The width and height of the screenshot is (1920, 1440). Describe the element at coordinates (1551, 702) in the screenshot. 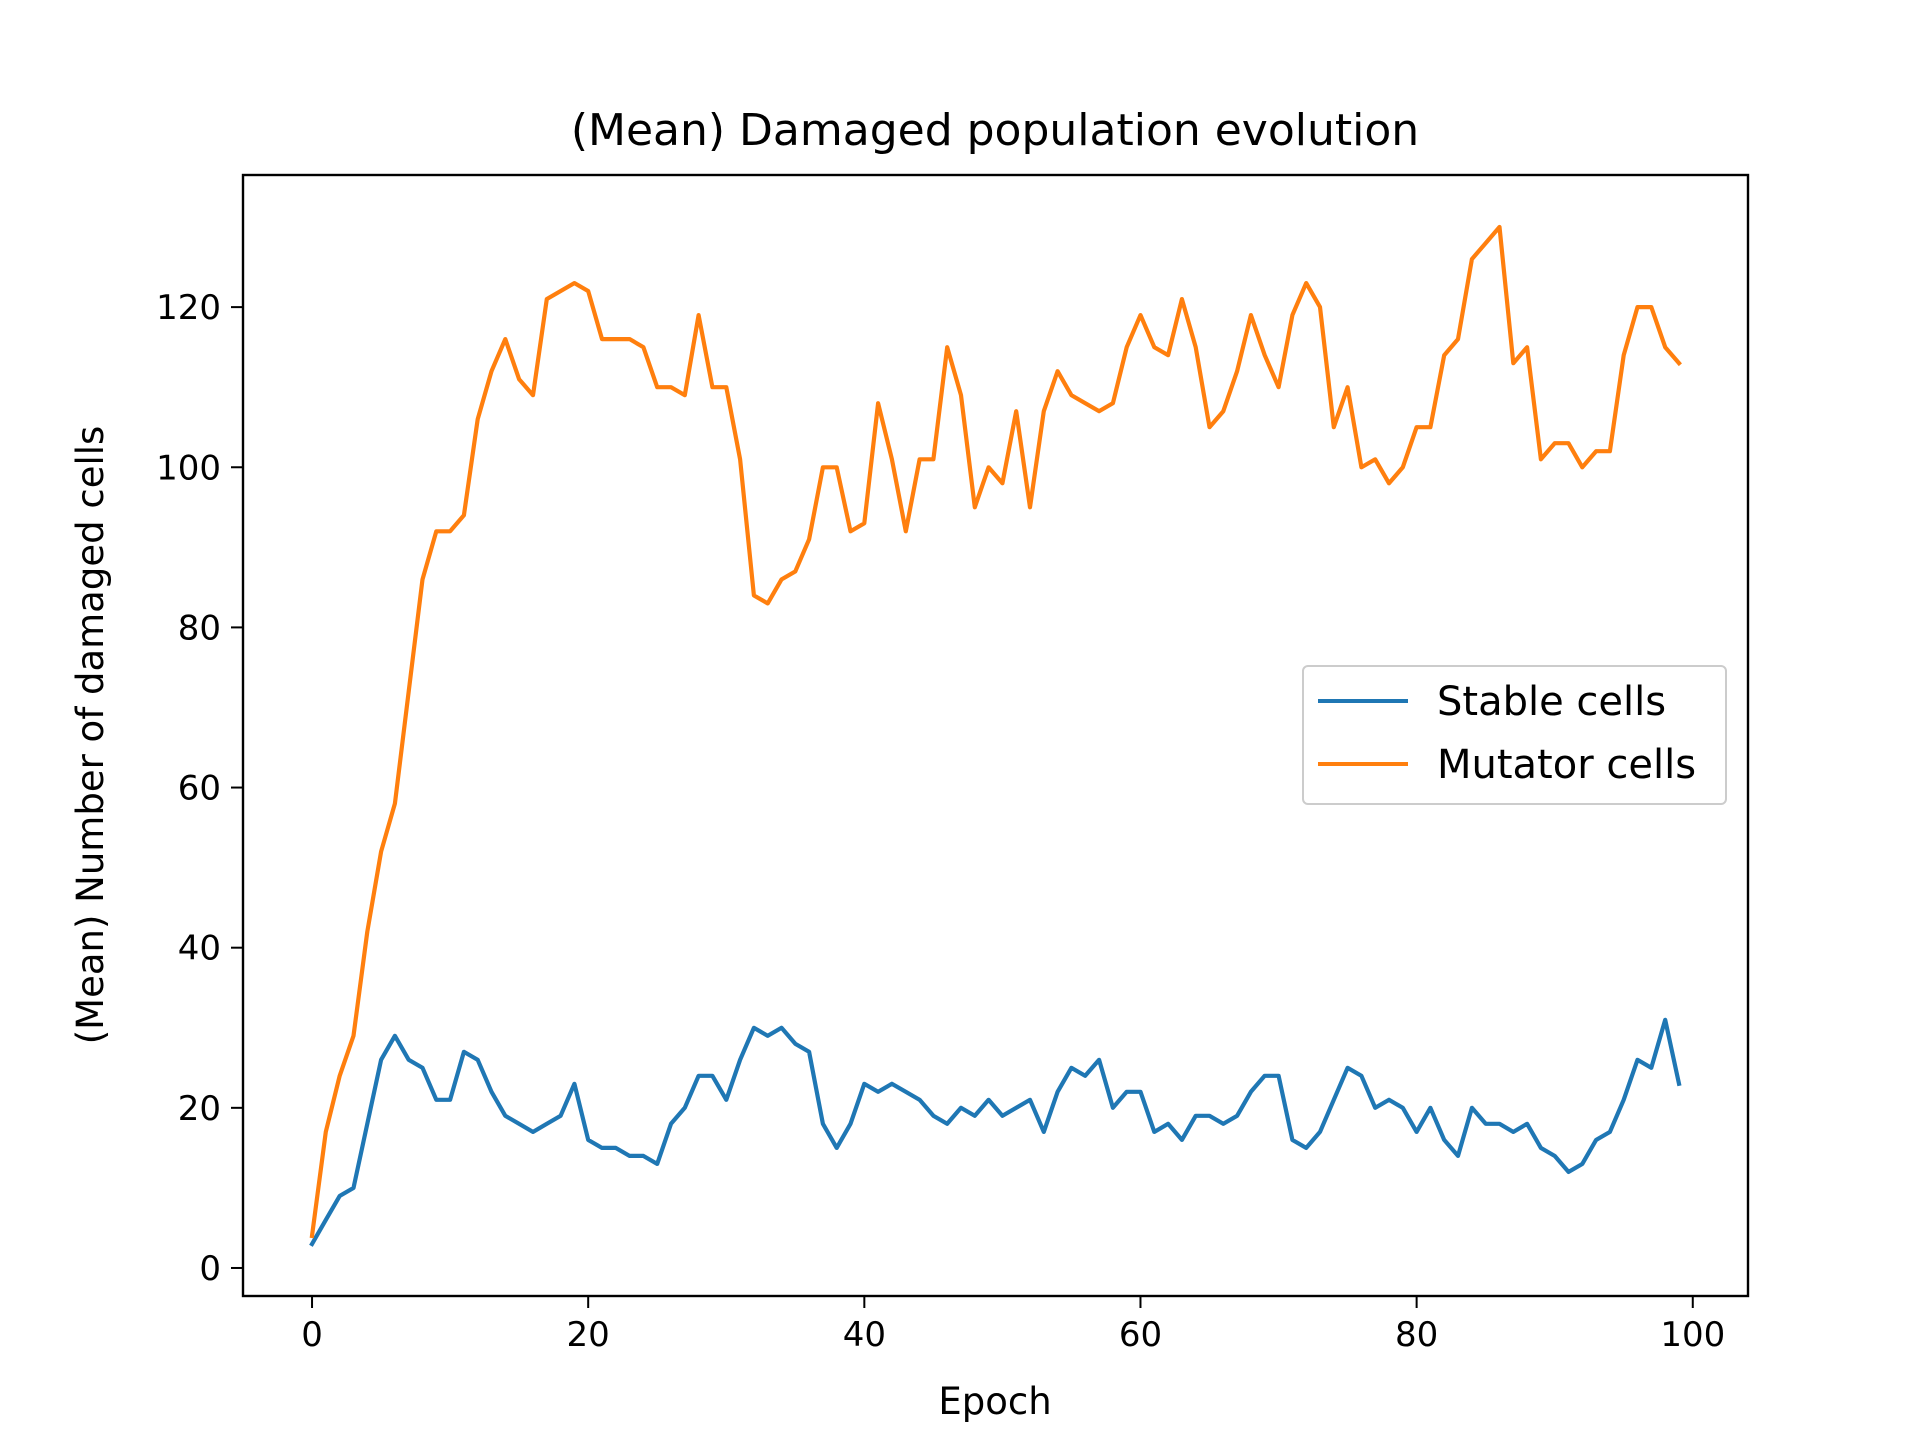

I see `legend-label-stable: Stable cells` at that location.